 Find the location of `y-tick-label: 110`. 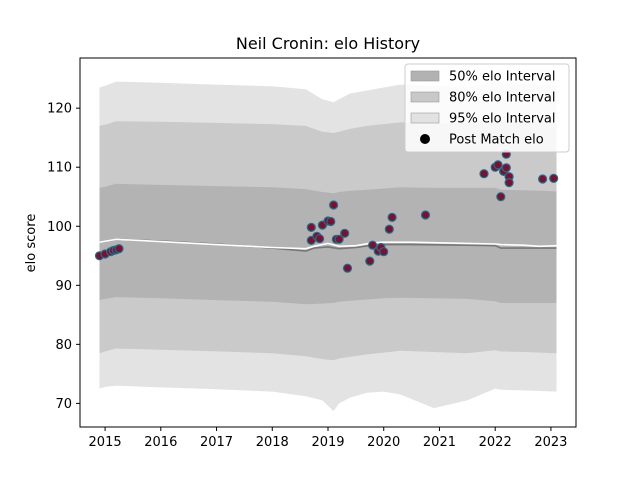

y-tick-label: 110 is located at coordinates (59, 168).